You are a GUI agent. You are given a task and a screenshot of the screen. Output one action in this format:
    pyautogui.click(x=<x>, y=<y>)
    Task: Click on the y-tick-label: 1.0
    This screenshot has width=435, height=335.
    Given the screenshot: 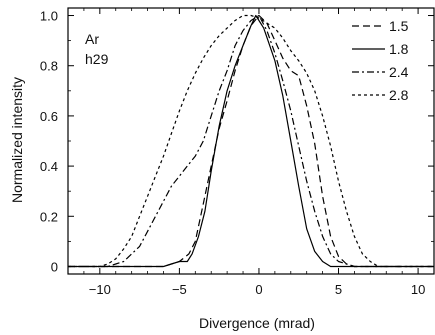 What is the action you would take?
    pyautogui.click(x=49, y=16)
    